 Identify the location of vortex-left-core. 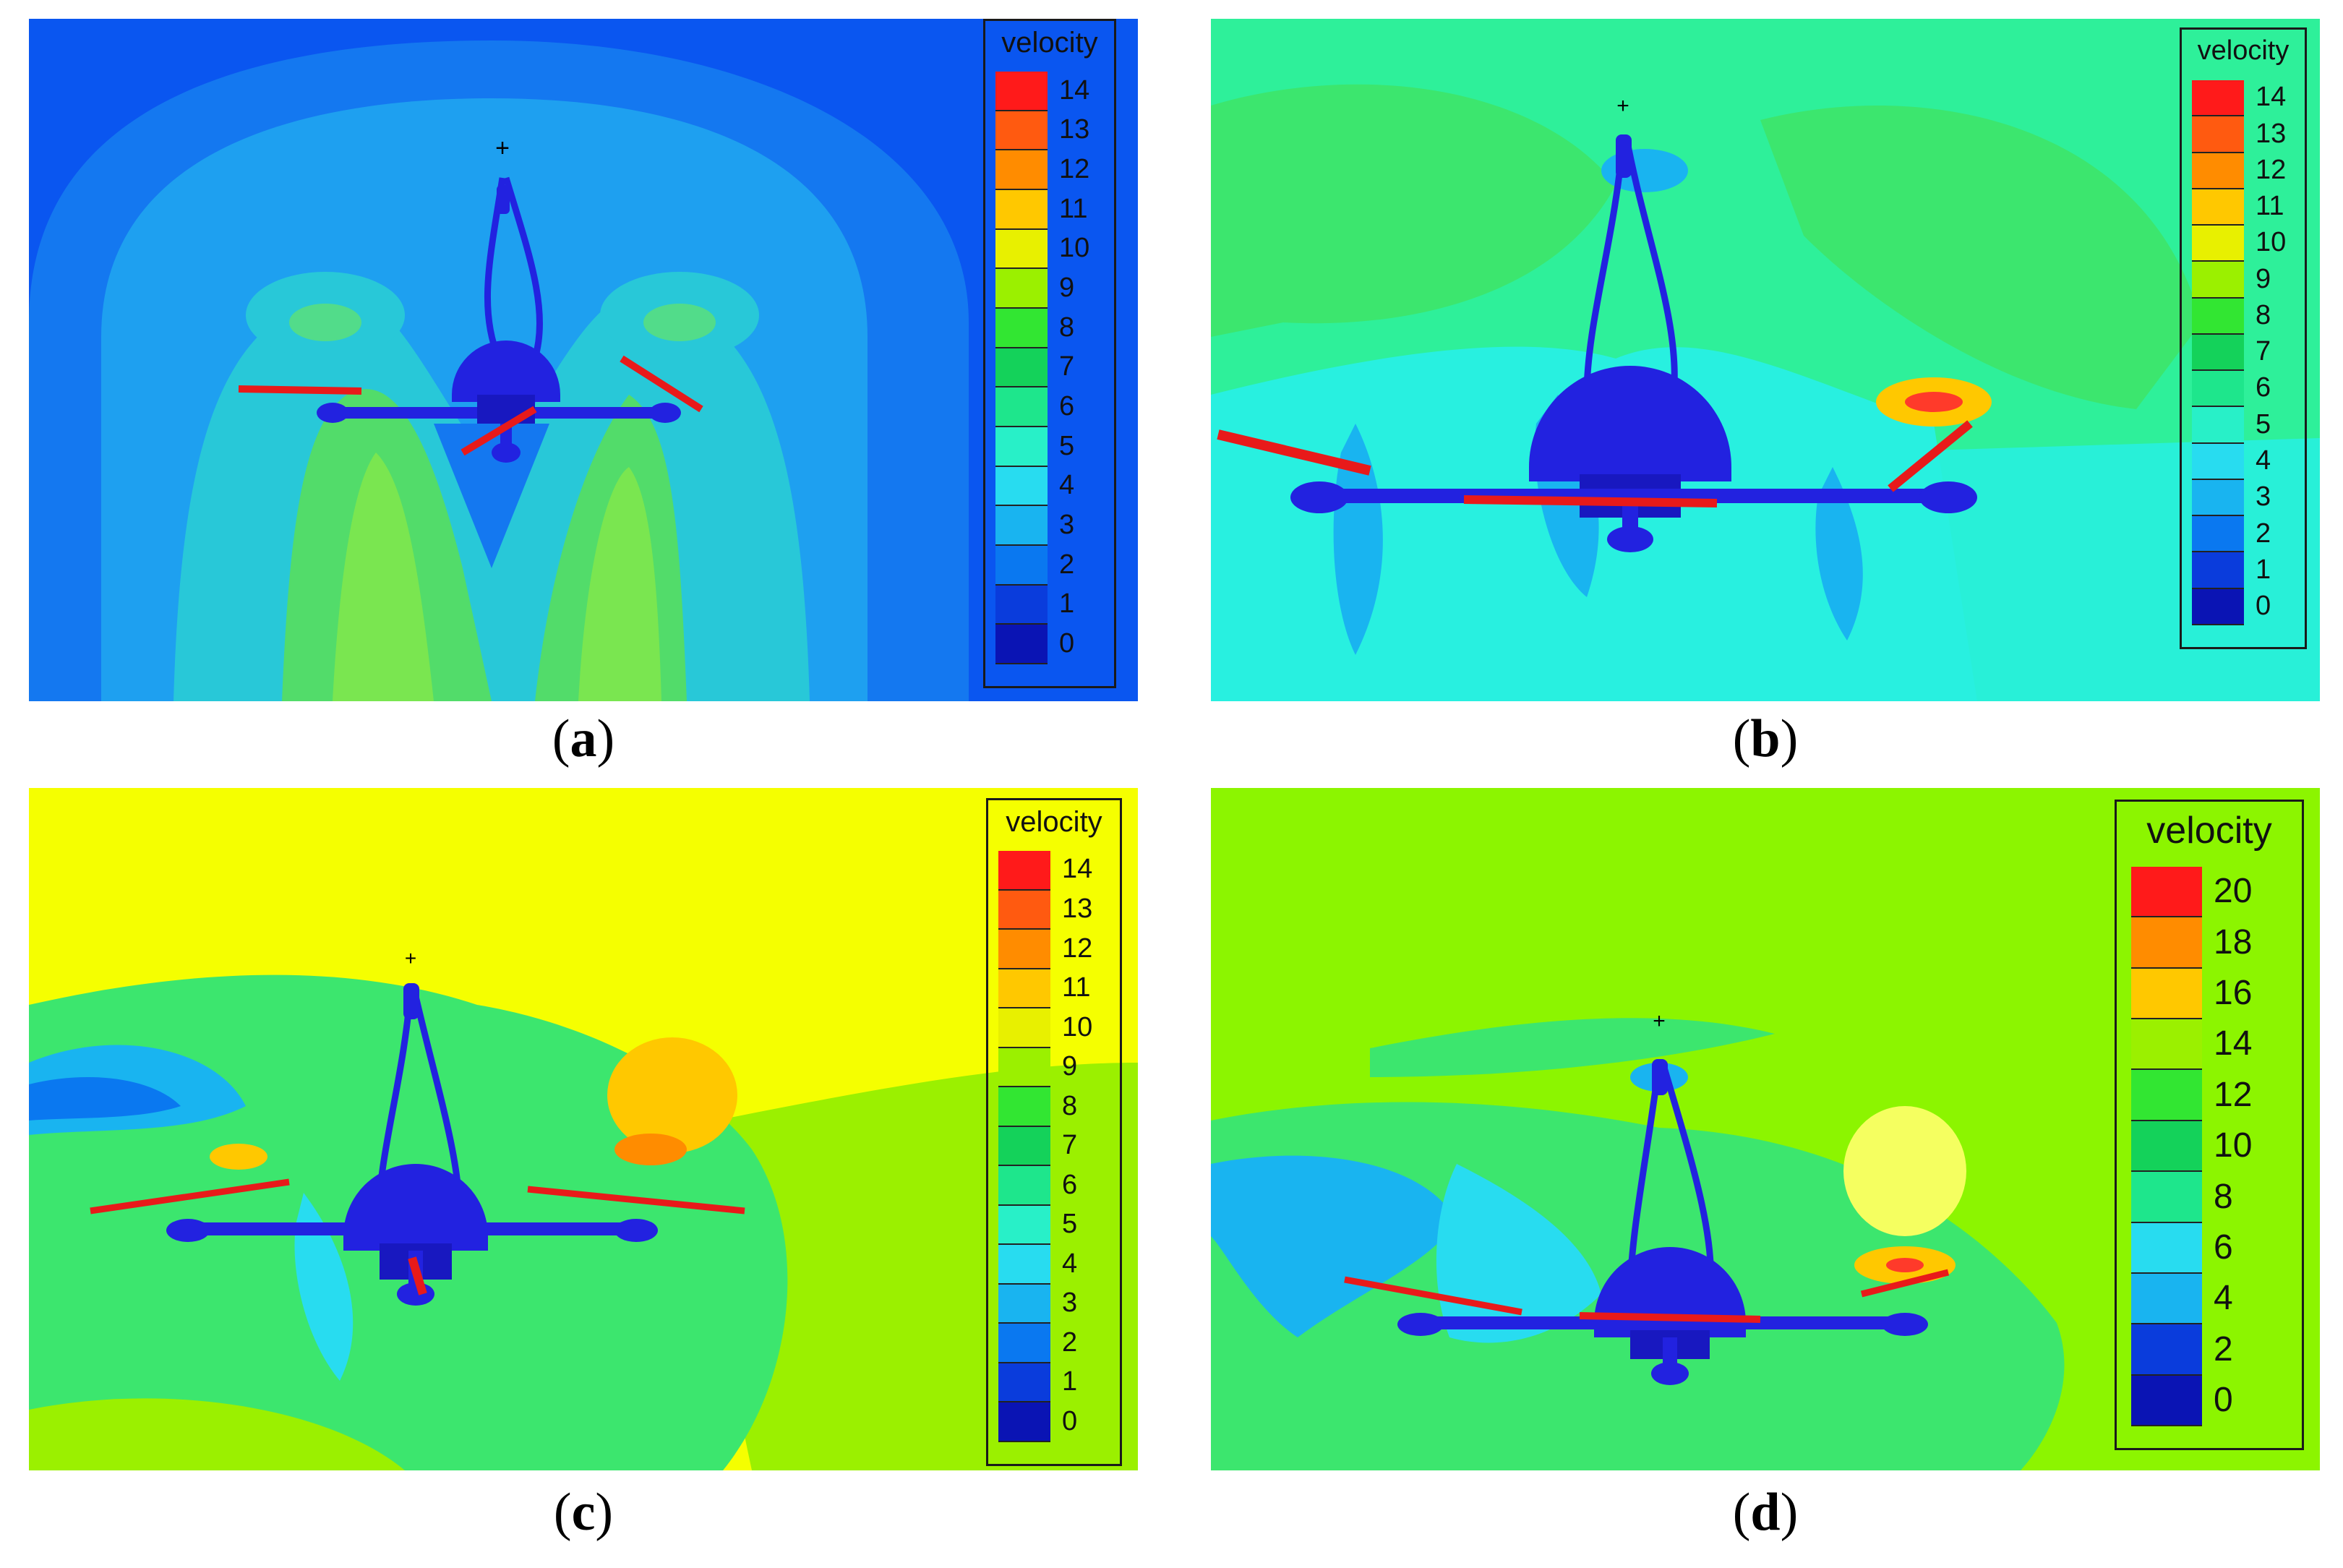
(105, 1099).